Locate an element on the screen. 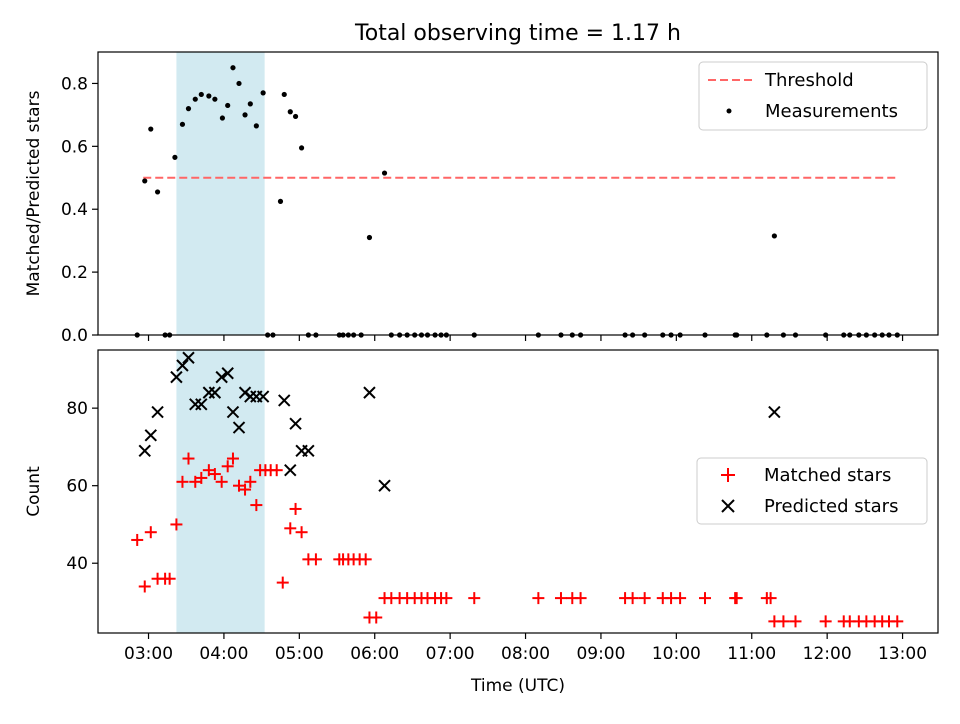 The height and width of the screenshot is (724, 960). shaded-span is located at coordinates (220, 193).